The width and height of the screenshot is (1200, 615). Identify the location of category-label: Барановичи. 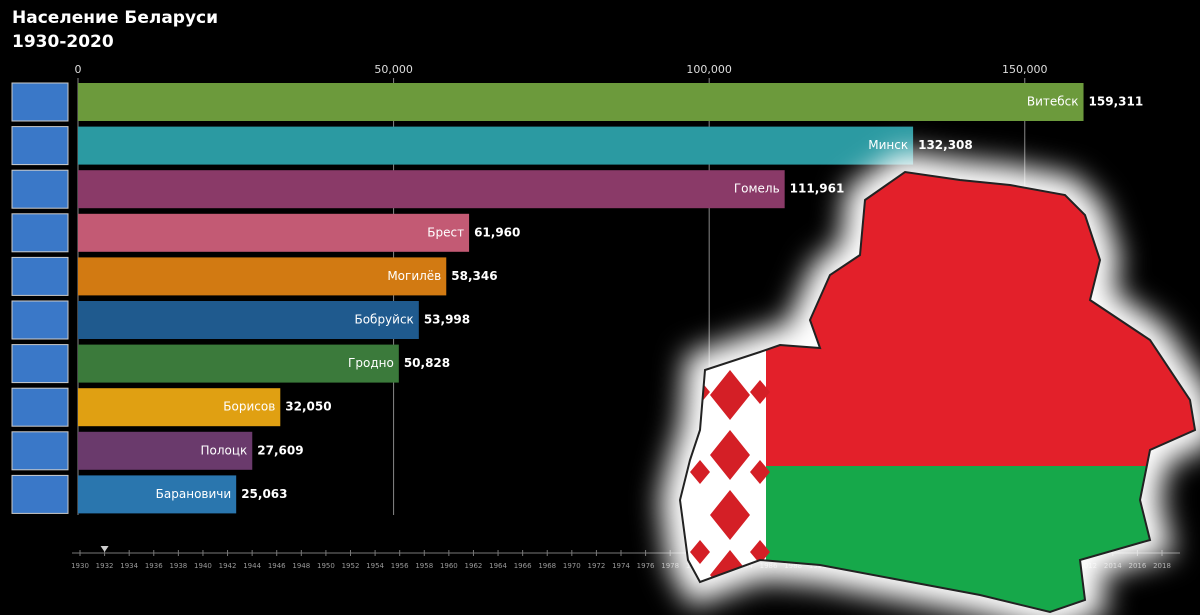
(194, 494).